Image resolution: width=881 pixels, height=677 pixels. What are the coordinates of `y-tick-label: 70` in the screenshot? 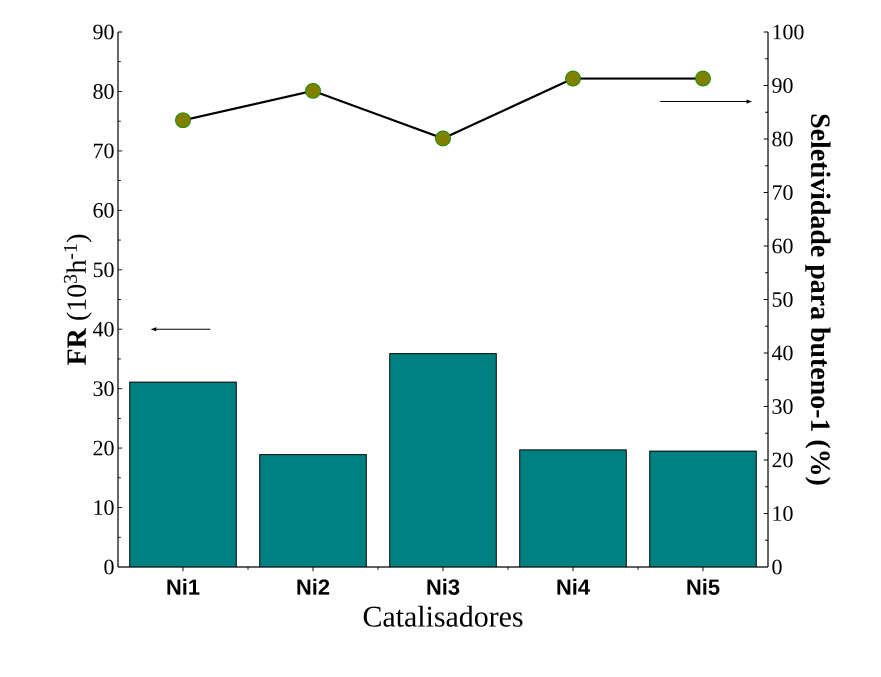 It's located at (104, 150).